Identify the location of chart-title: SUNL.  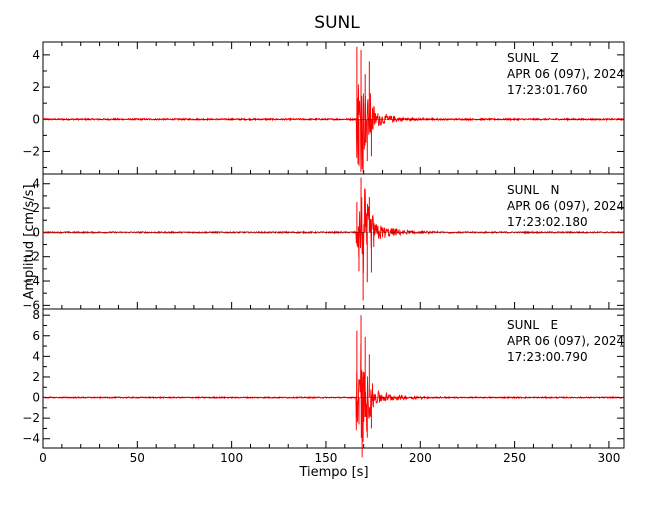
(337, 23).